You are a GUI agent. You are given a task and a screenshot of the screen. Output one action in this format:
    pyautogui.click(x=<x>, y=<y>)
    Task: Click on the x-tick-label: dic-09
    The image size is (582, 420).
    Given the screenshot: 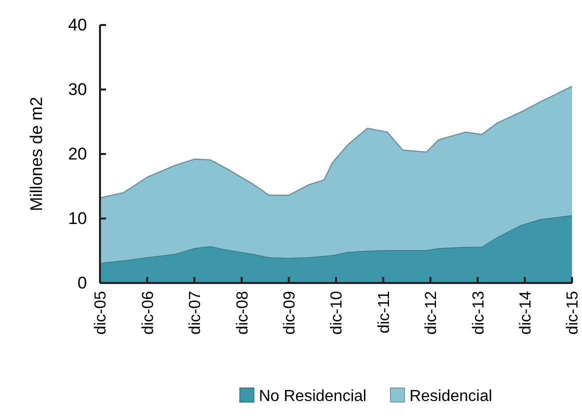 What is the action you would take?
    pyautogui.click(x=289, y=312)
    